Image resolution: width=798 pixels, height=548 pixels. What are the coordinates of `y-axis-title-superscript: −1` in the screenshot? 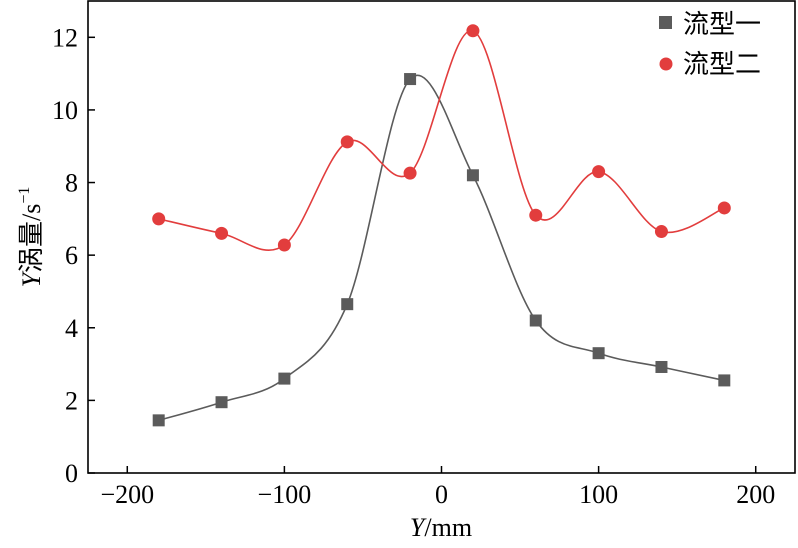 It's located at (24, 195).